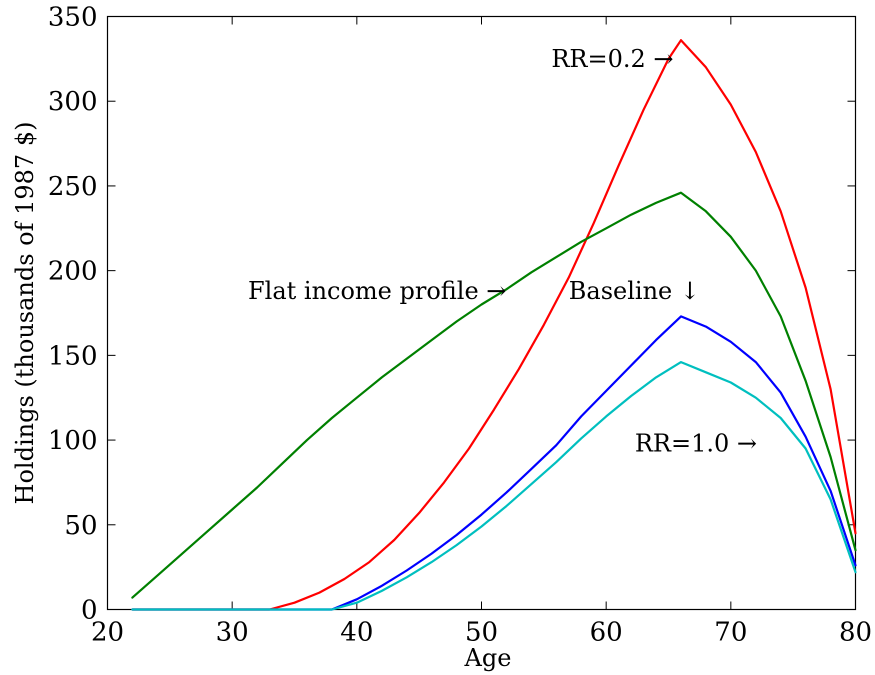 This screenshot has height=675, width=875. What do you see at coordinates (25, 313) in the screenshot?
I see `y-axis-label: Holdings (thousands of 1987 $)` at bounding box center [25, 313].